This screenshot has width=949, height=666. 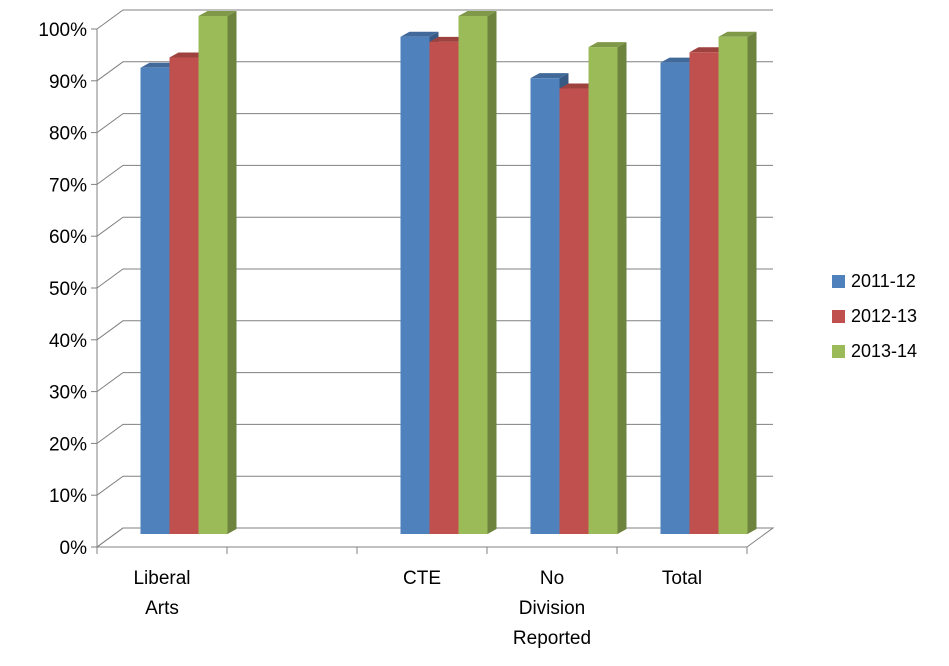 What do you see at coordinates (552, 578) in the screenshot?
I see `x-tick-label: No` at bounding box center [552, 578].